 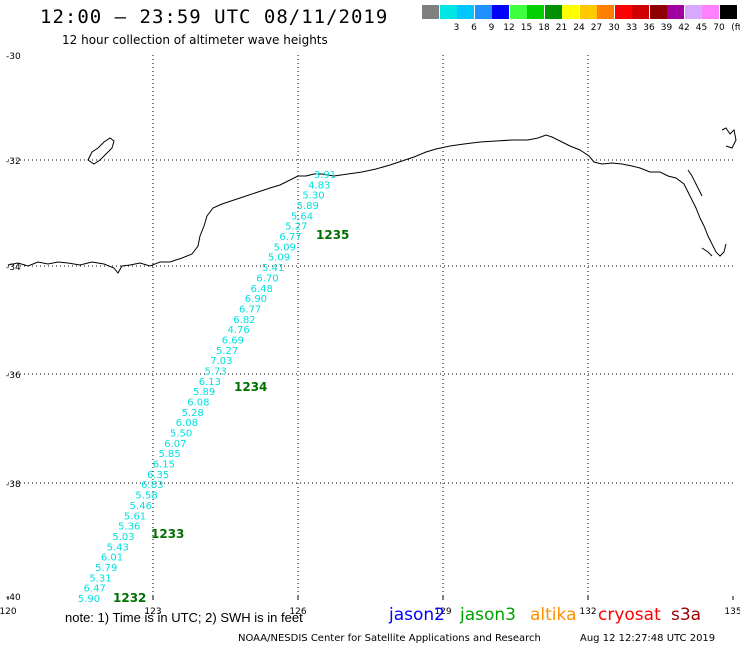 I want to click on generation-timestamp: Aug 12 12:27:48 UTC 2019, so click(x=648, y=638).